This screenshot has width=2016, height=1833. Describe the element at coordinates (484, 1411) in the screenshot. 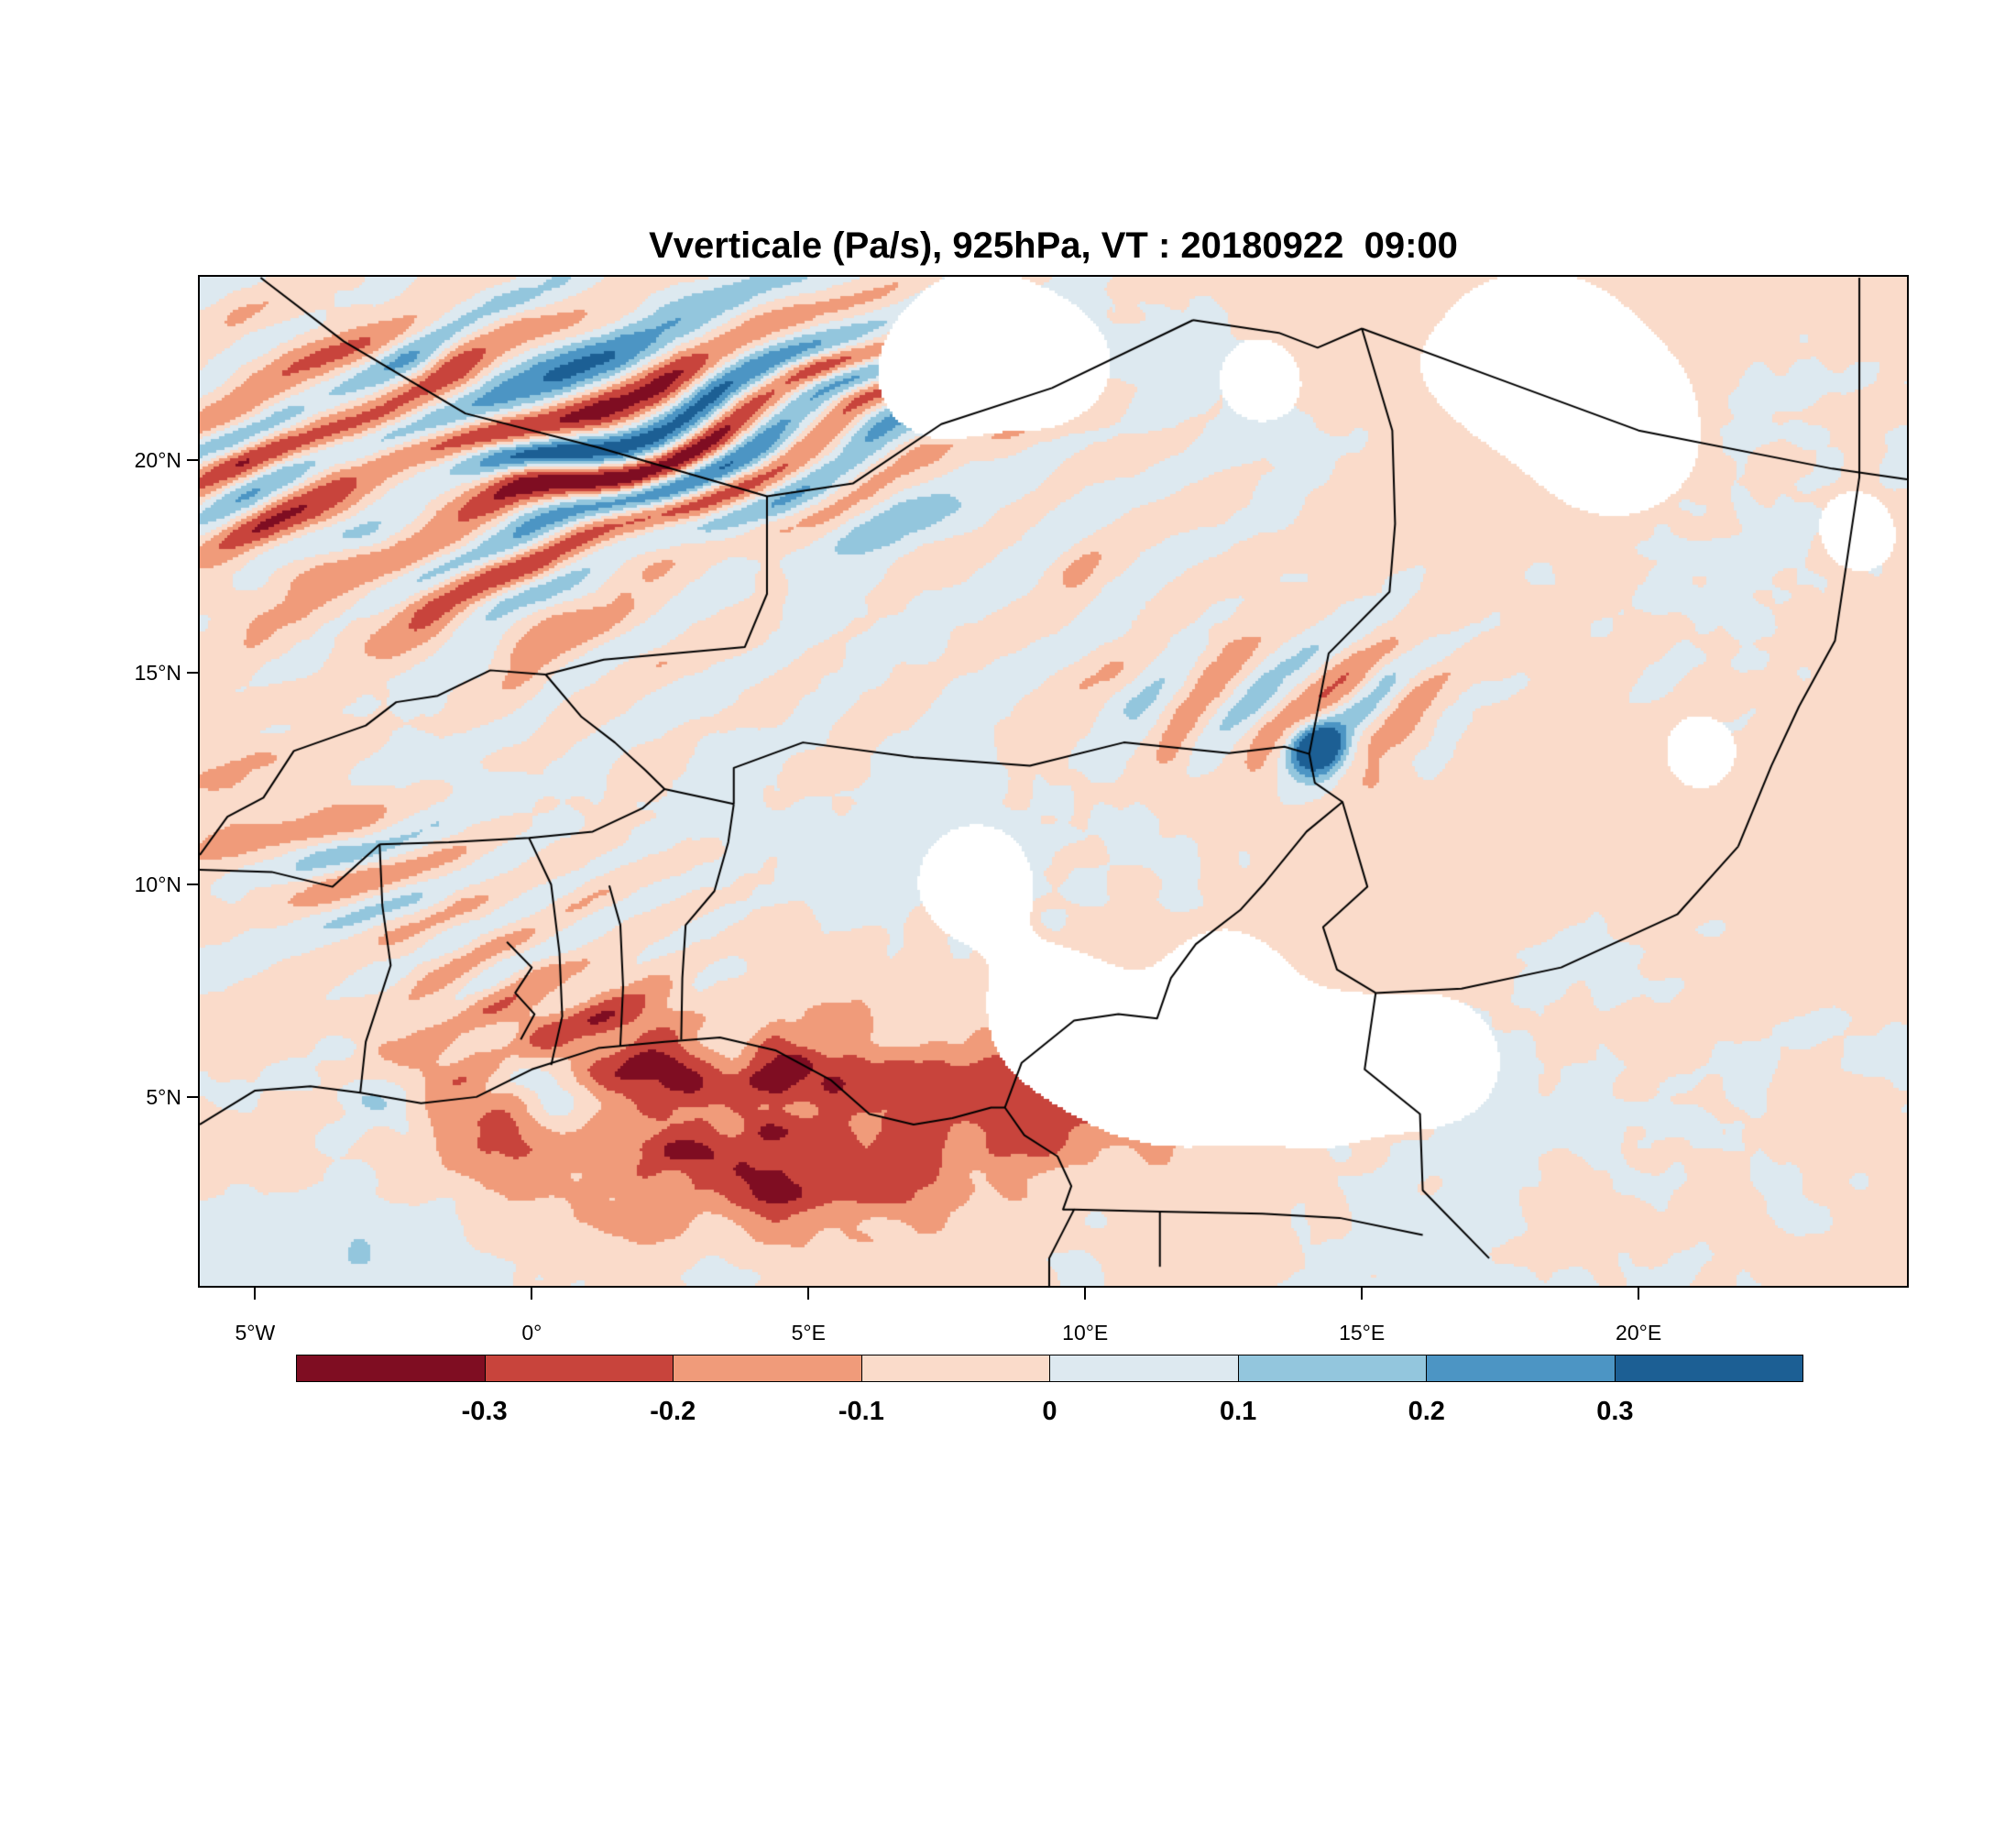

I see `colorbar-tick-label: -0.3` at that location.